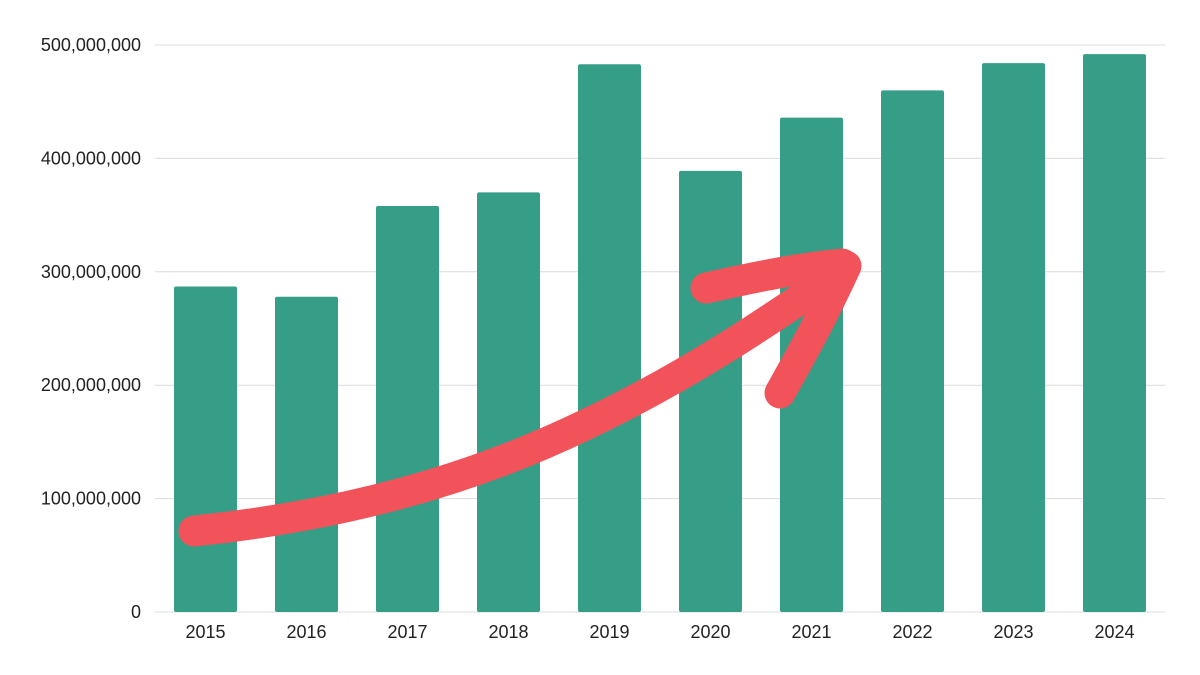  Describe the element at coordinates (407, 409) in the screenshot. I see `bar-2017` at that location.